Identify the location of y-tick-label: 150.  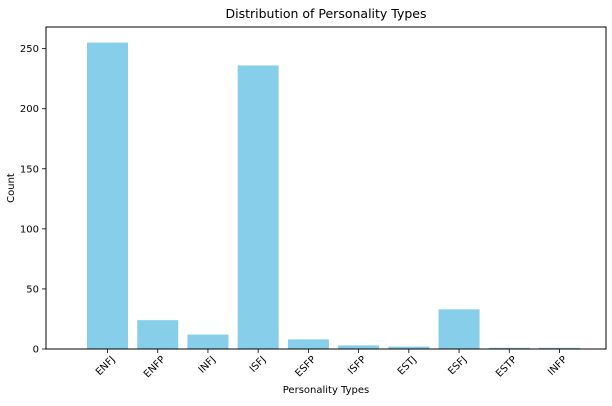
(29, 169).